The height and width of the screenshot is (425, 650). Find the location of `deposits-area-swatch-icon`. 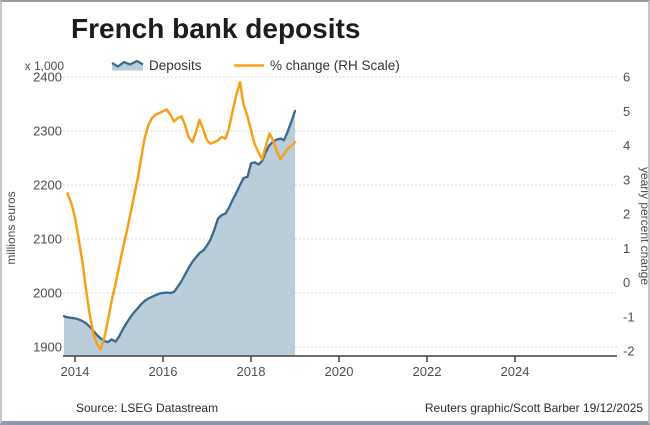

deposits-area-swatch-icon is located at coordinates (127, 65).